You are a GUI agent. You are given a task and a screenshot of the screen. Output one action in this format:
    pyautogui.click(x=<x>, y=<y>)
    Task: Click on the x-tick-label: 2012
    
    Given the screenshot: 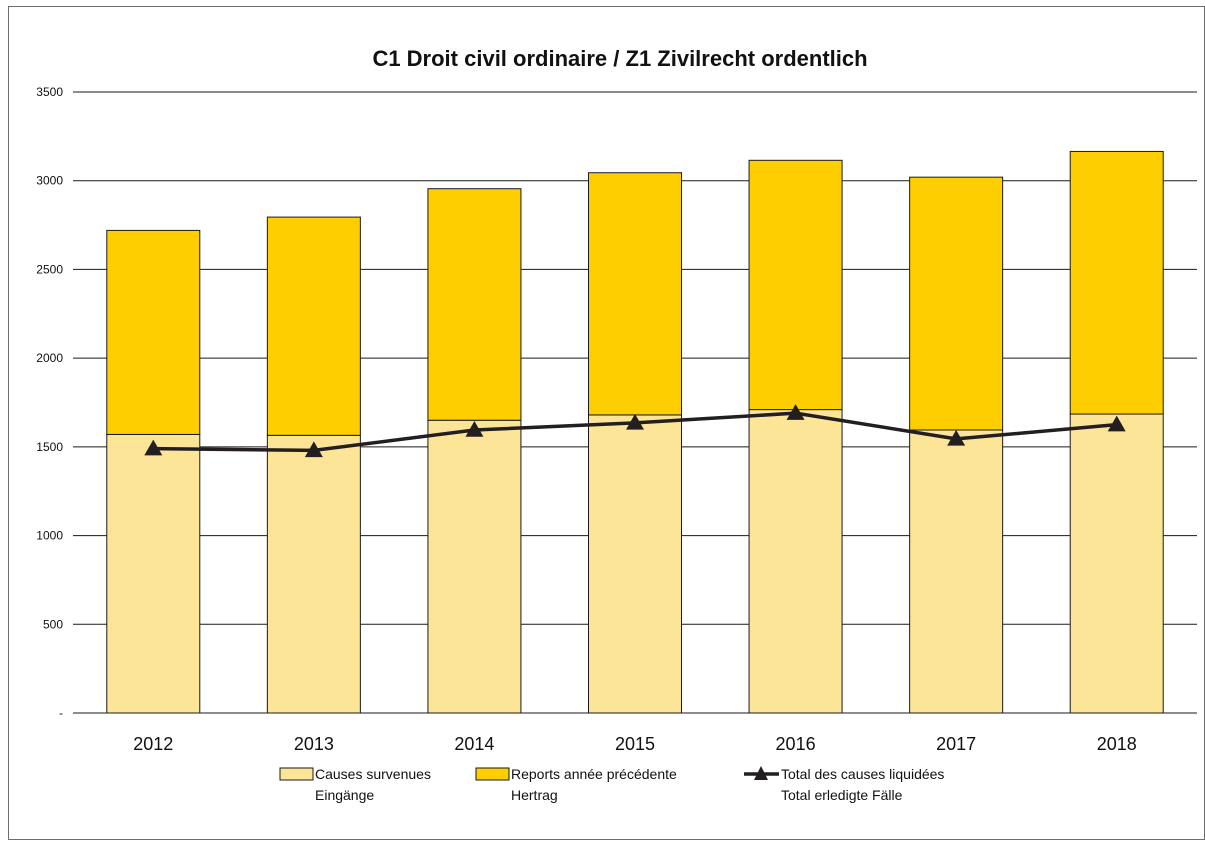 What is the action you would take?
    pyautogui.click(x=153, y=744)
    